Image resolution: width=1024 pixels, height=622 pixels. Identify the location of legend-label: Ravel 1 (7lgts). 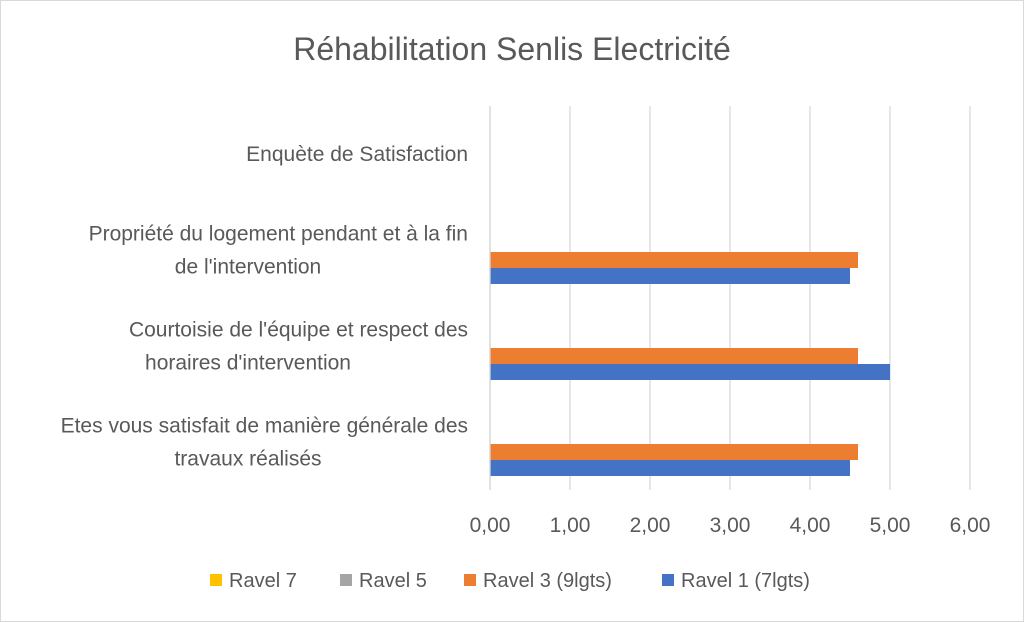
(745, 581).